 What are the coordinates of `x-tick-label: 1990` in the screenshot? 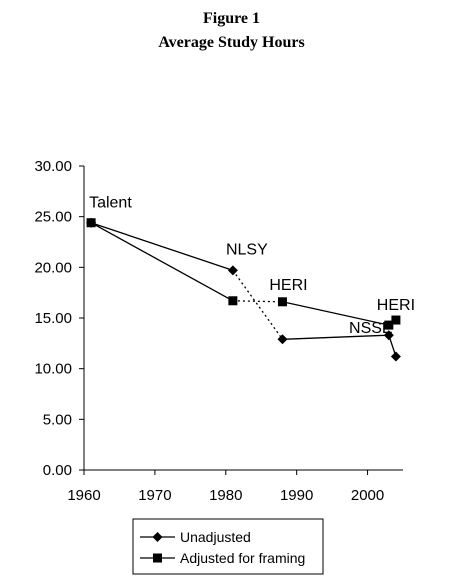 It's located at (296, 495).